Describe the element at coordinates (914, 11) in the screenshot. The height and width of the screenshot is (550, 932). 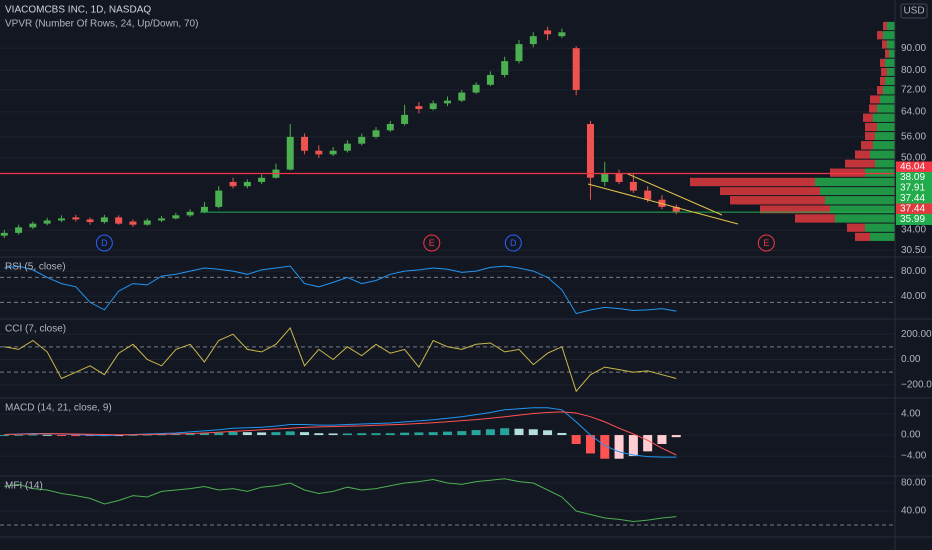
I see `currency-box` at that location.